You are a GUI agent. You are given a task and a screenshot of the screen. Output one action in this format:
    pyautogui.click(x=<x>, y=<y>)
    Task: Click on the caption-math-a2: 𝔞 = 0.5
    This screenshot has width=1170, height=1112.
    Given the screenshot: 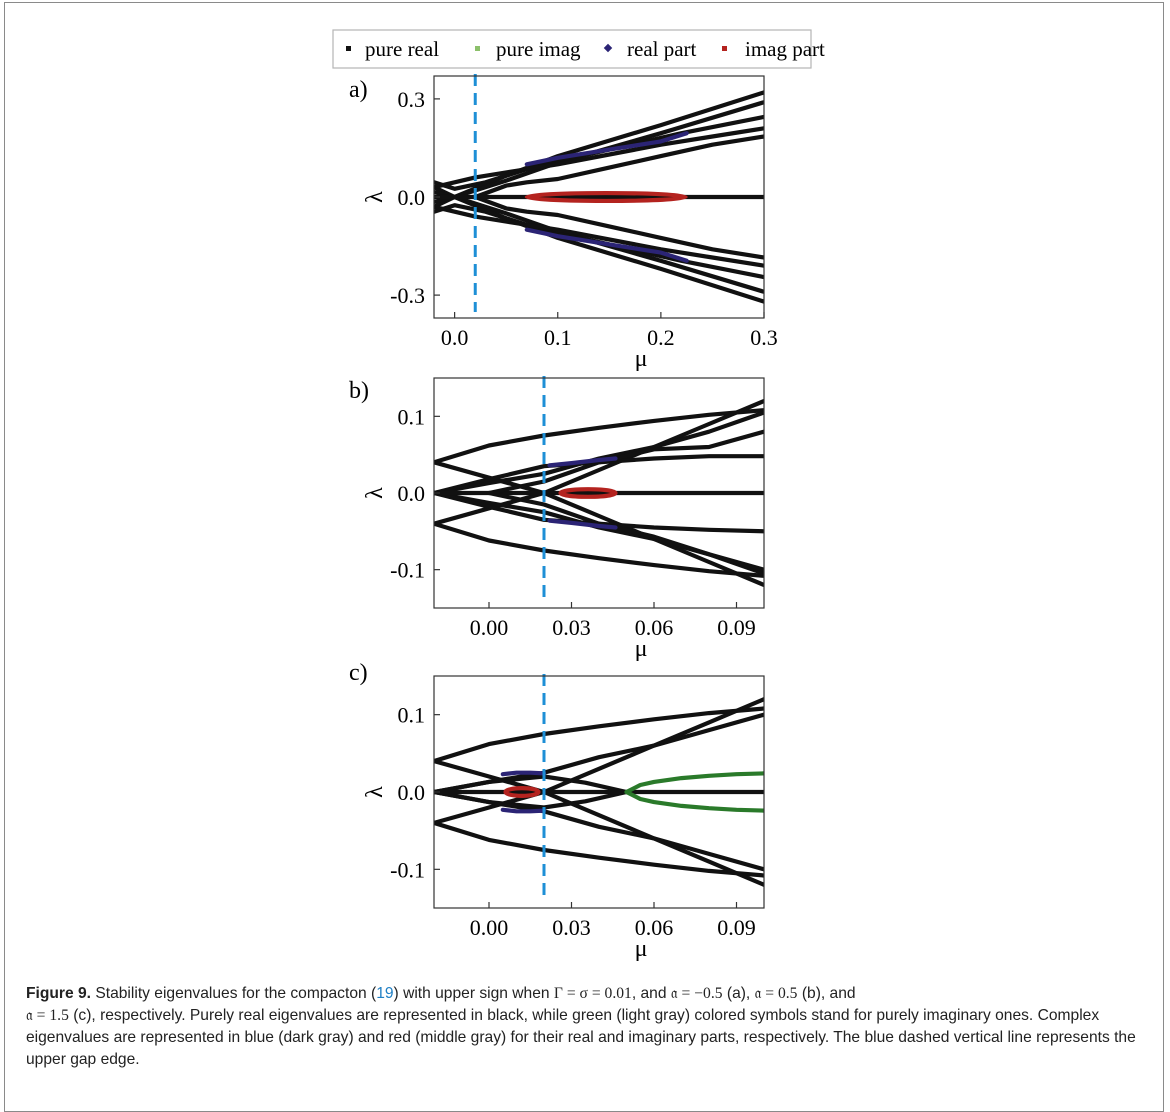 What is the action you would take?
    pyautogui.click(x=776, y=993)
    